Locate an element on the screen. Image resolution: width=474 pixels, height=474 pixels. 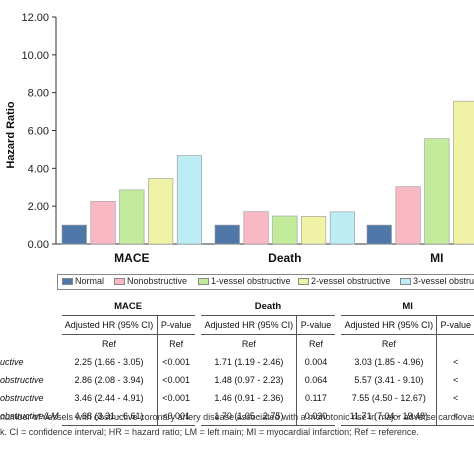
row-label: uctive is located at coordinates (12, 362).